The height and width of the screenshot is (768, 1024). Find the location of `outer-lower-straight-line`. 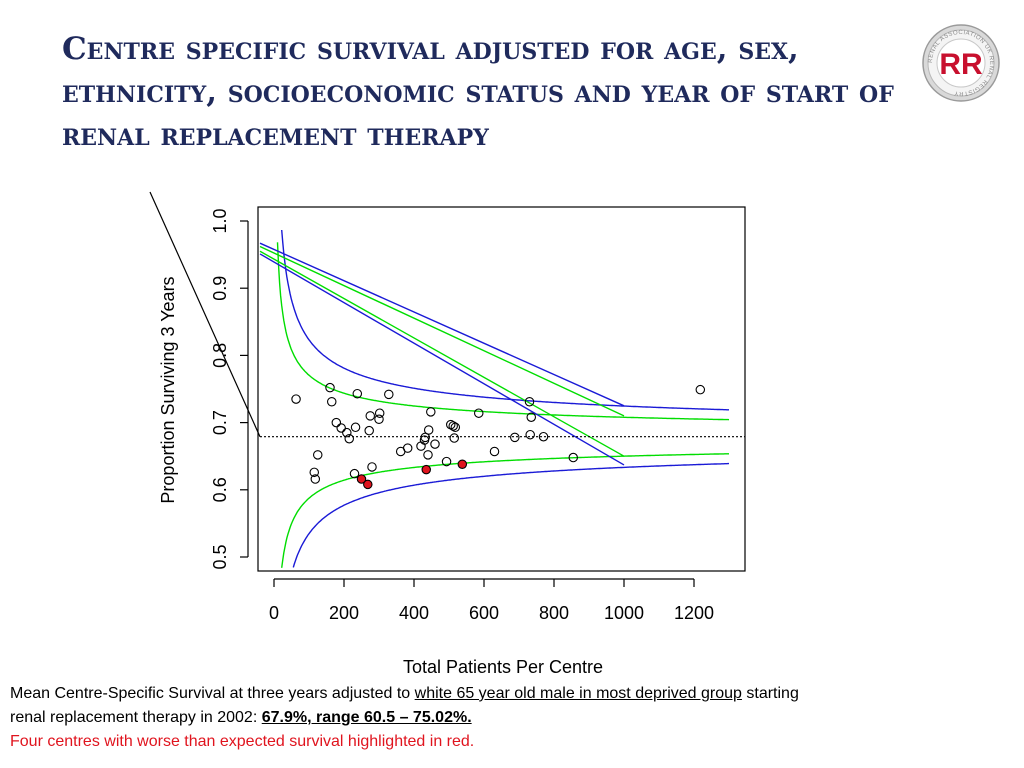

outer-lower-straight-line is located at coordinates (442, 359).